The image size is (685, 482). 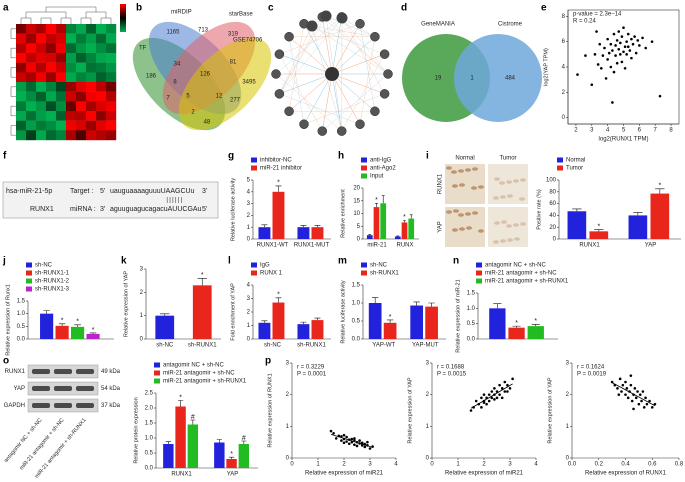 What do you see at coordinates (341, 156) in the screenshot?
I see `panel-letter: h` at bounding box center [341, 156].